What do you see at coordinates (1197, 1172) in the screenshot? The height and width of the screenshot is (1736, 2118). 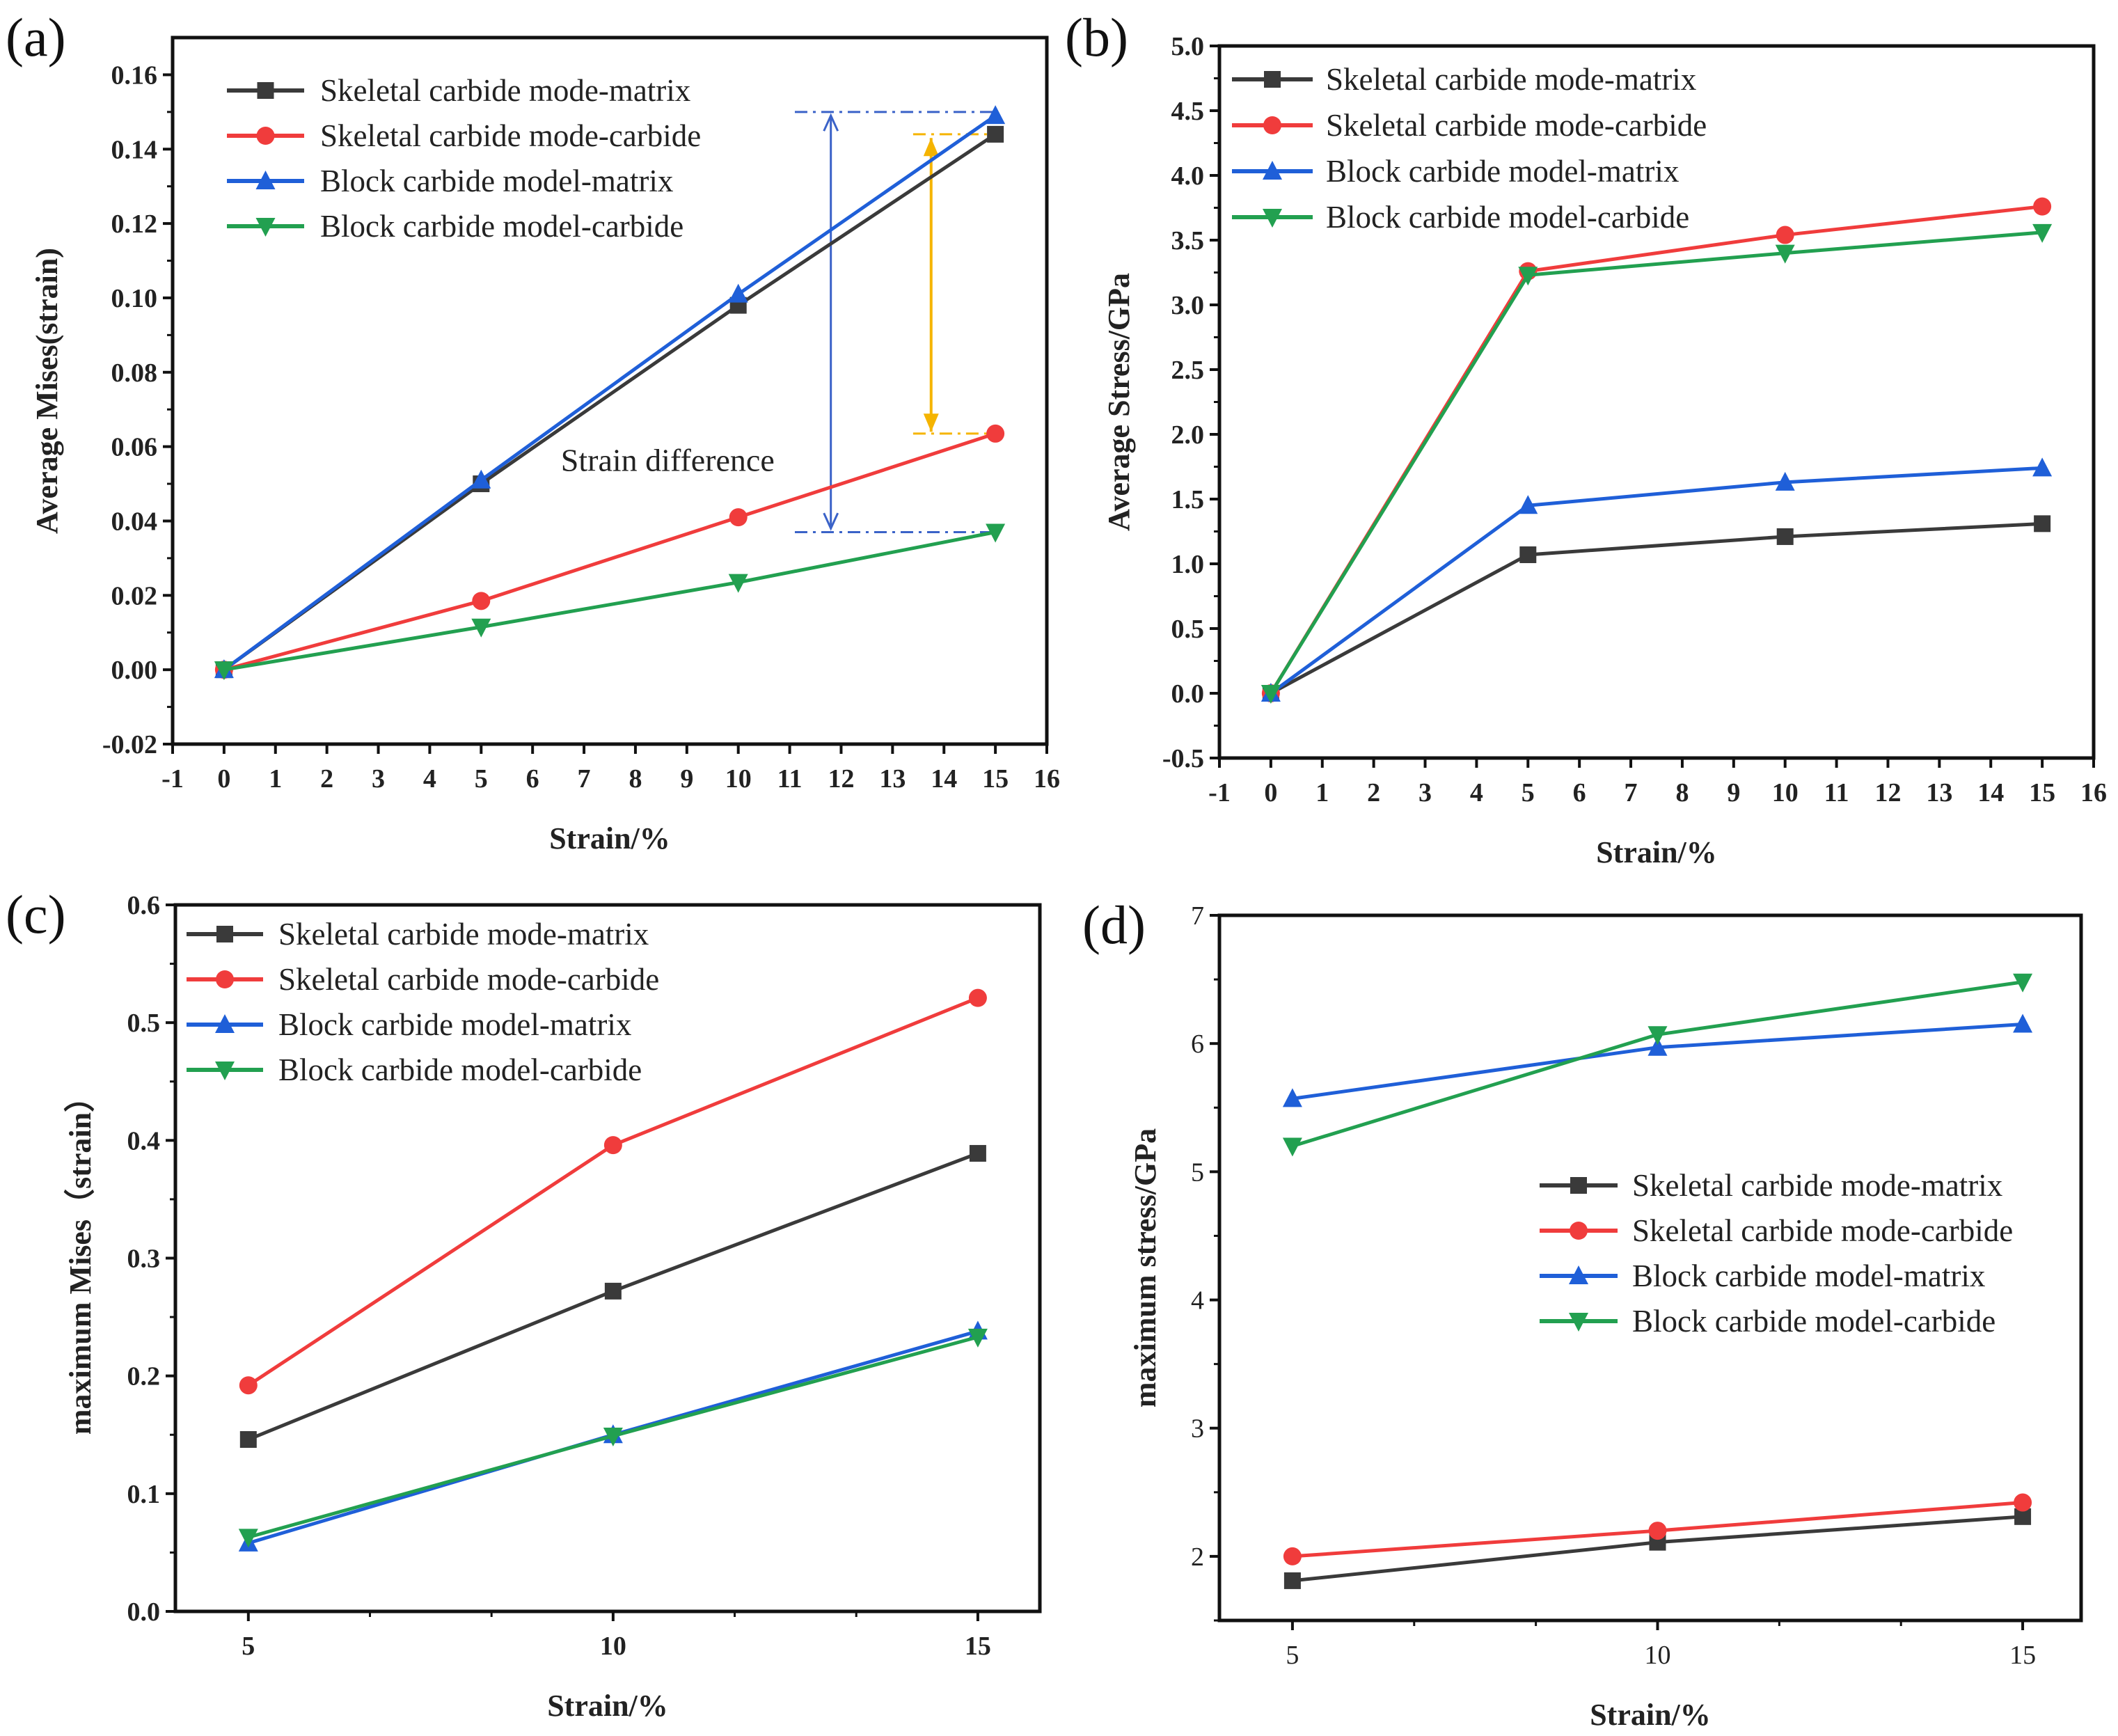 I see `y-tick-label: 5` at bounding box center [1197, 1172].